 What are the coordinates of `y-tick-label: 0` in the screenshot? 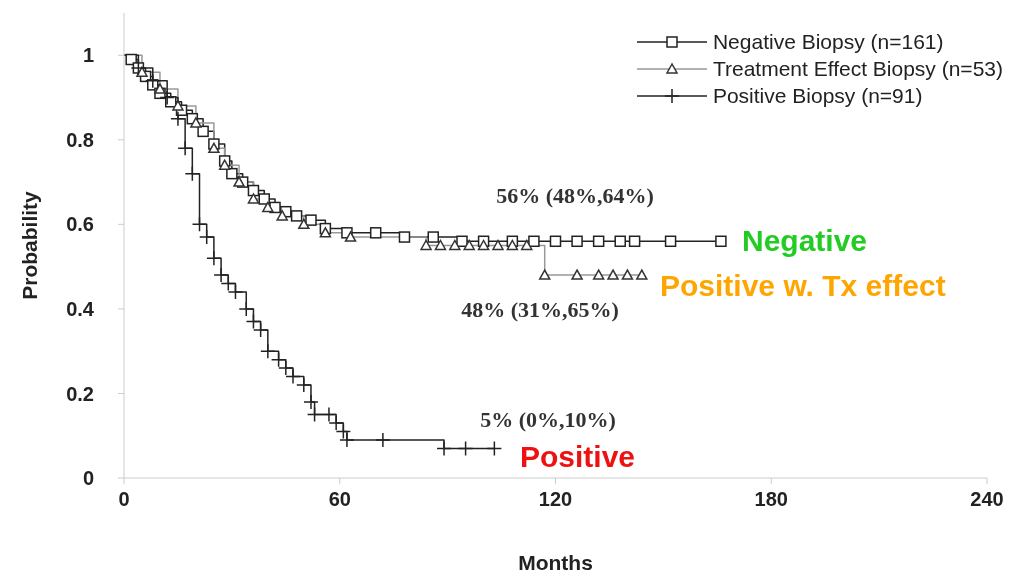 It's located at (88, 478).